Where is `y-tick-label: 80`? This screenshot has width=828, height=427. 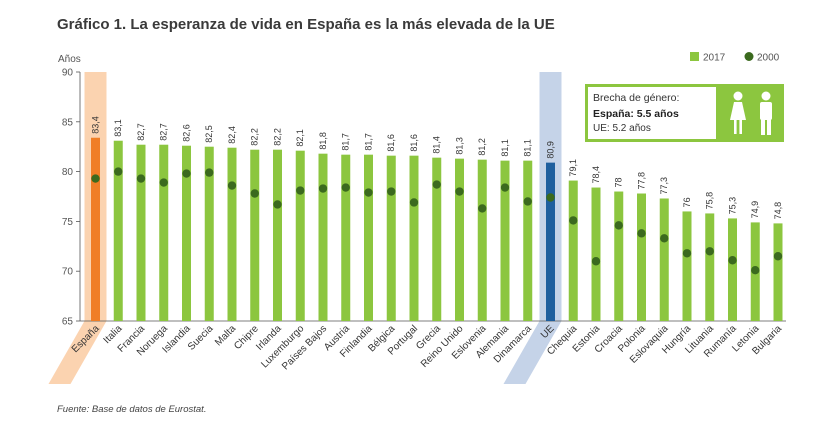
y-tick-label: 80 is located at coordinates (68, 172).